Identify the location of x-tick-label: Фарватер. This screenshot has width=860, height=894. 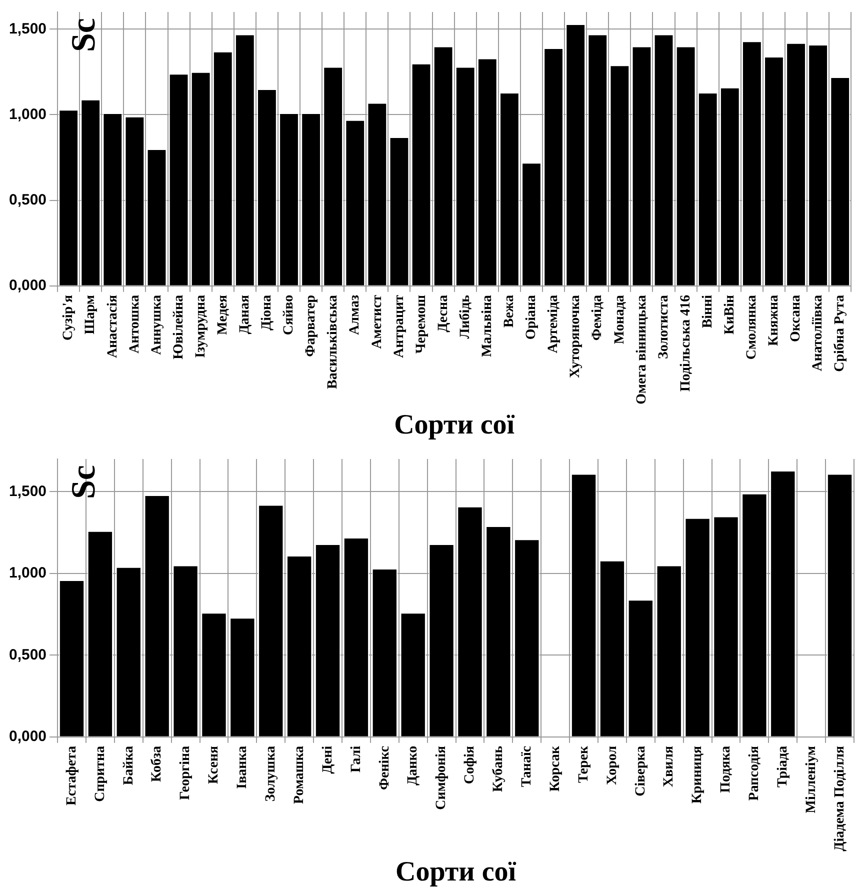
(311, 325).